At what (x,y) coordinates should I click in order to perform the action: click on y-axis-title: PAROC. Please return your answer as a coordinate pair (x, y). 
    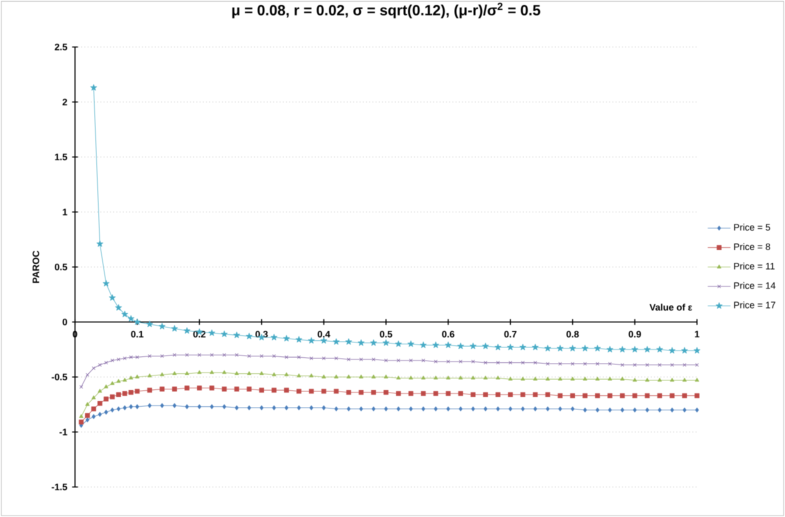
    Looking at the image, I should click on (36, 266).